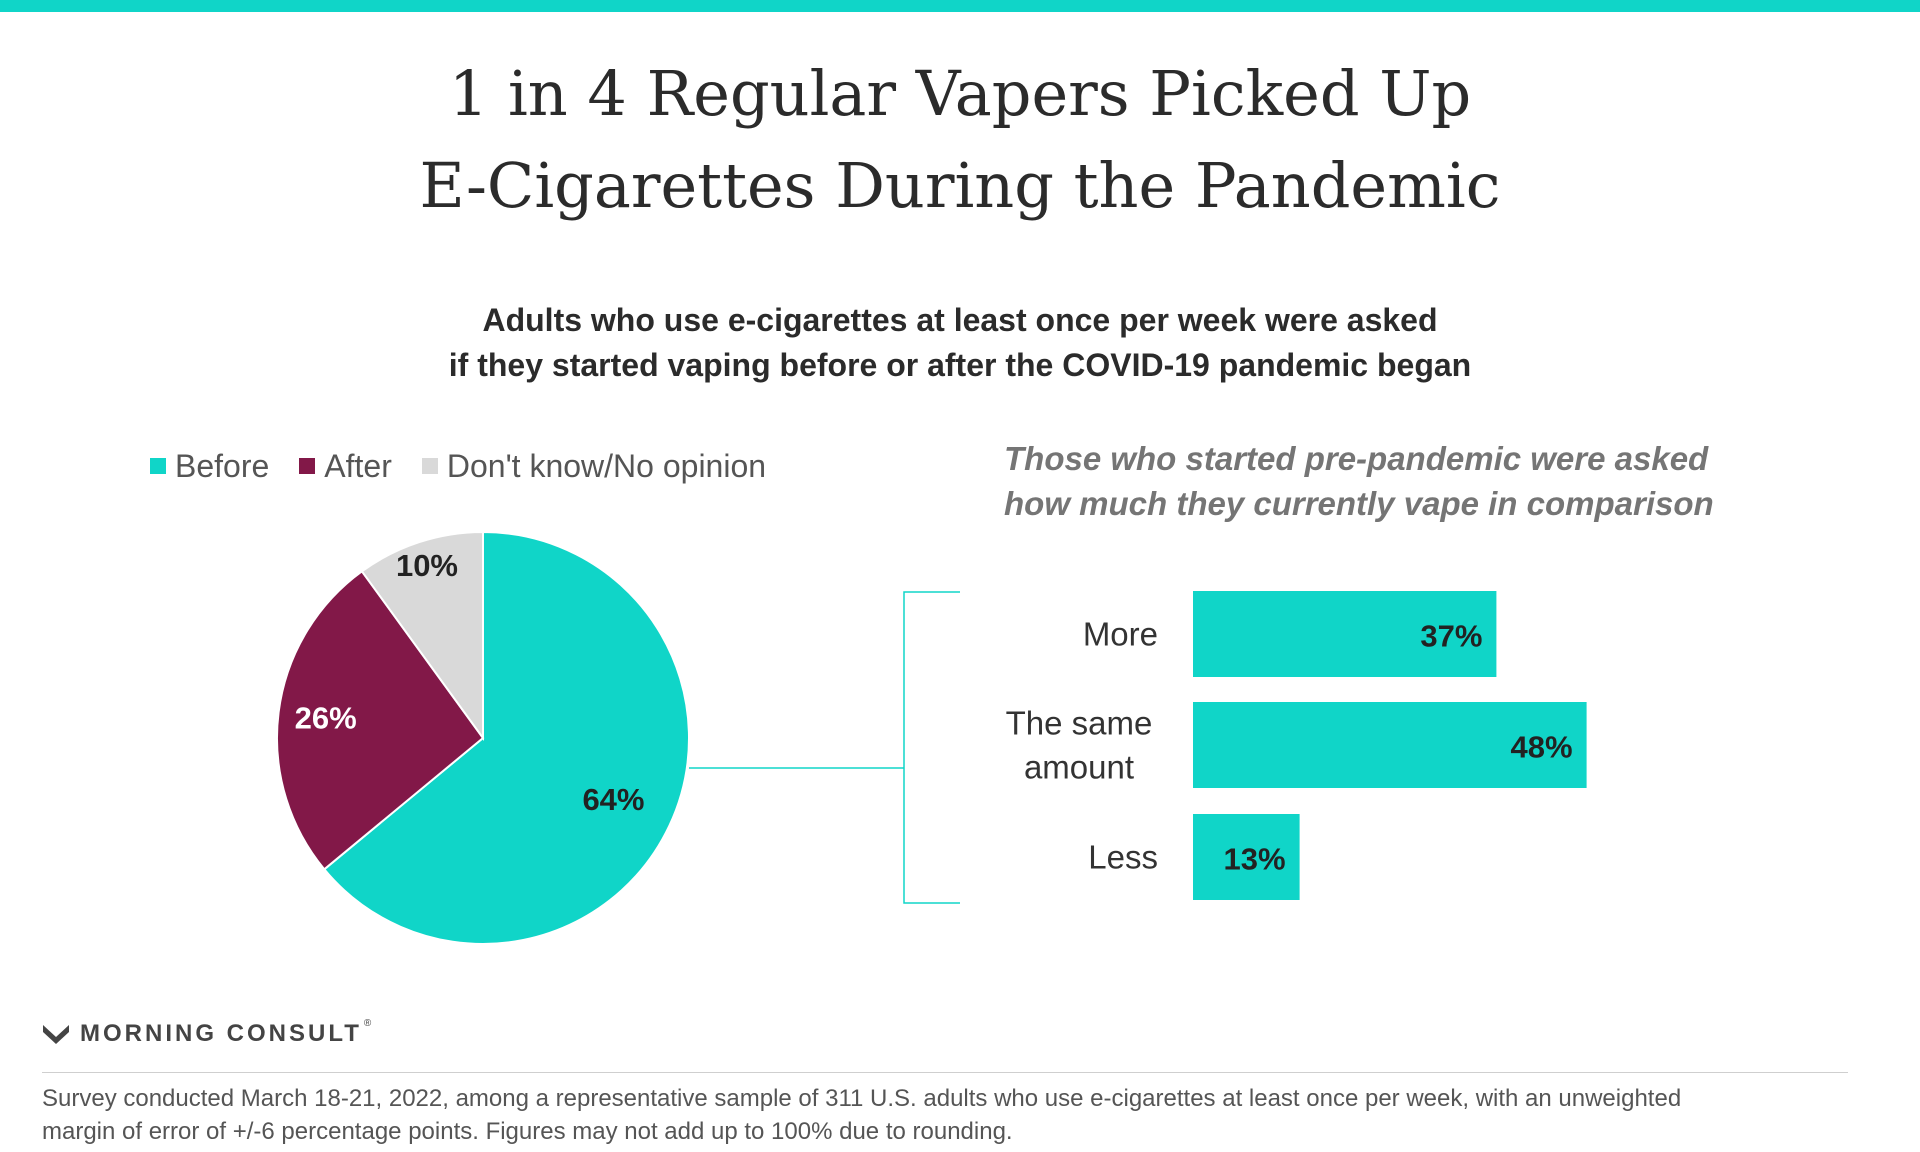  Describe the element at coordinates (1451, 636) in the screenshot. I see `bar-value-label-more: 37%` at that location.